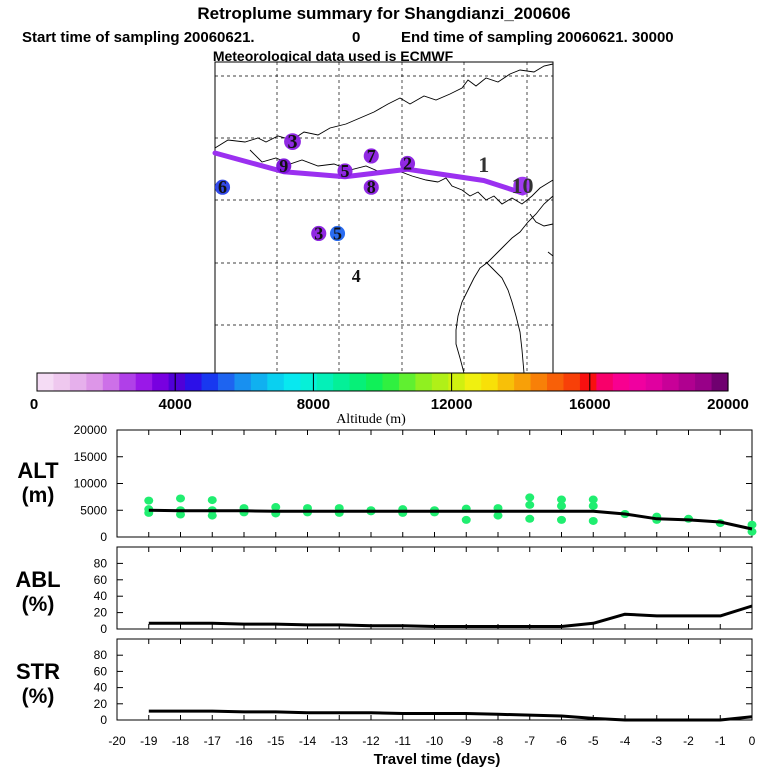 The width and height of the screenshot is (768, 773). Describe the element at coordinates (101, 671) in the screenshot. I see `y-tick-label: 60` at that location.